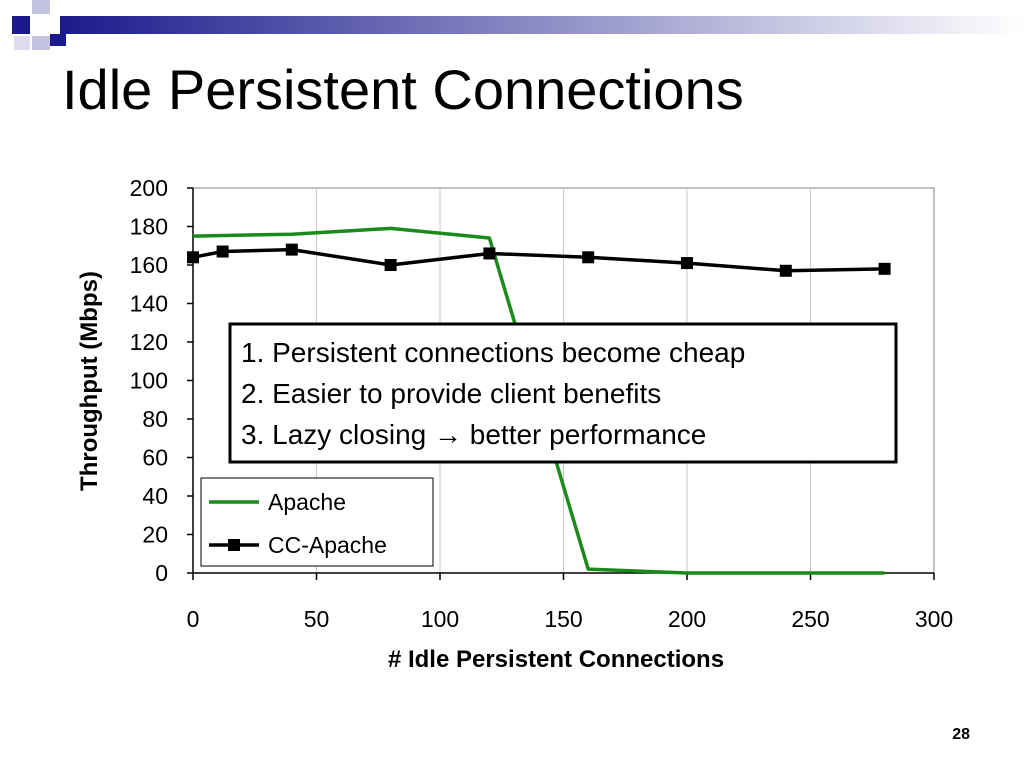  Describe the element at coordinates (440, 619) in the screenshot. I see `x-tick-label: 100` at that location.